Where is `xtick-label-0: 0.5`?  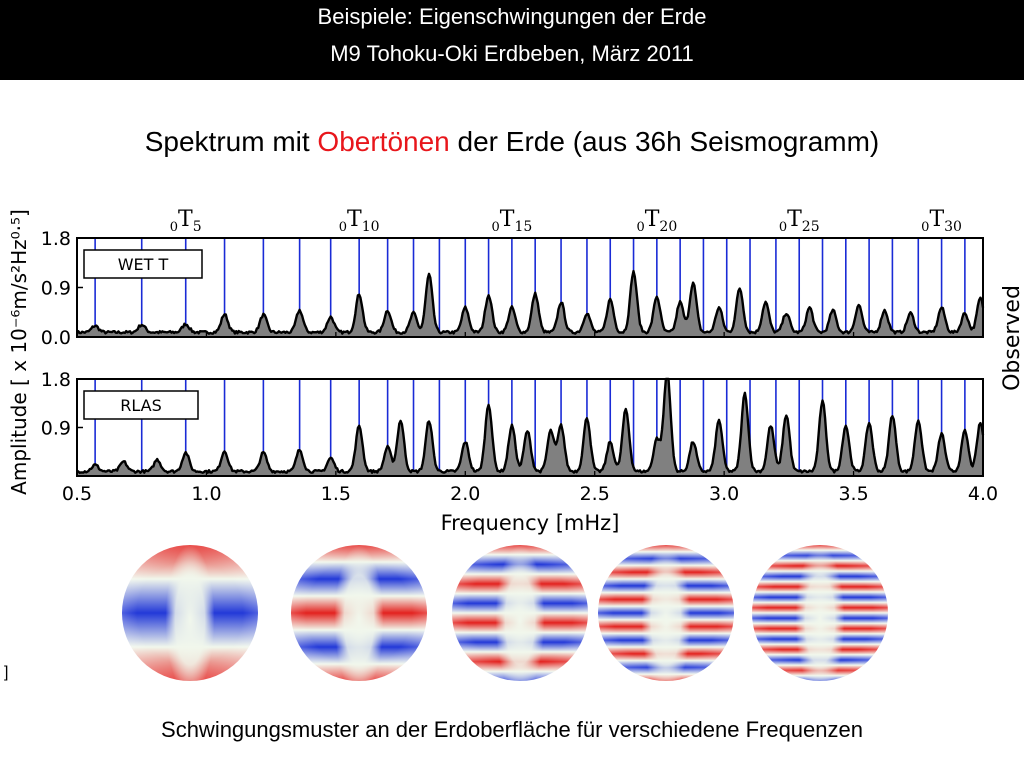
xtick-label-0: 0.5 is located at coordinates (77, 494).